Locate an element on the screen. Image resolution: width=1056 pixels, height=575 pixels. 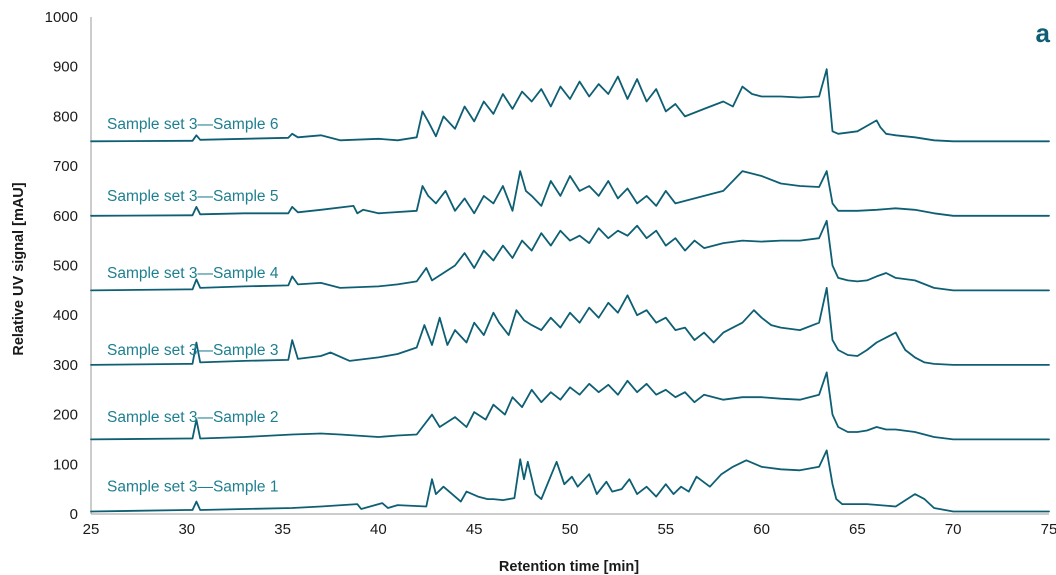
series-label-sample-3: Sample set 3—Sample 3 is located at coordinates (192, 350).